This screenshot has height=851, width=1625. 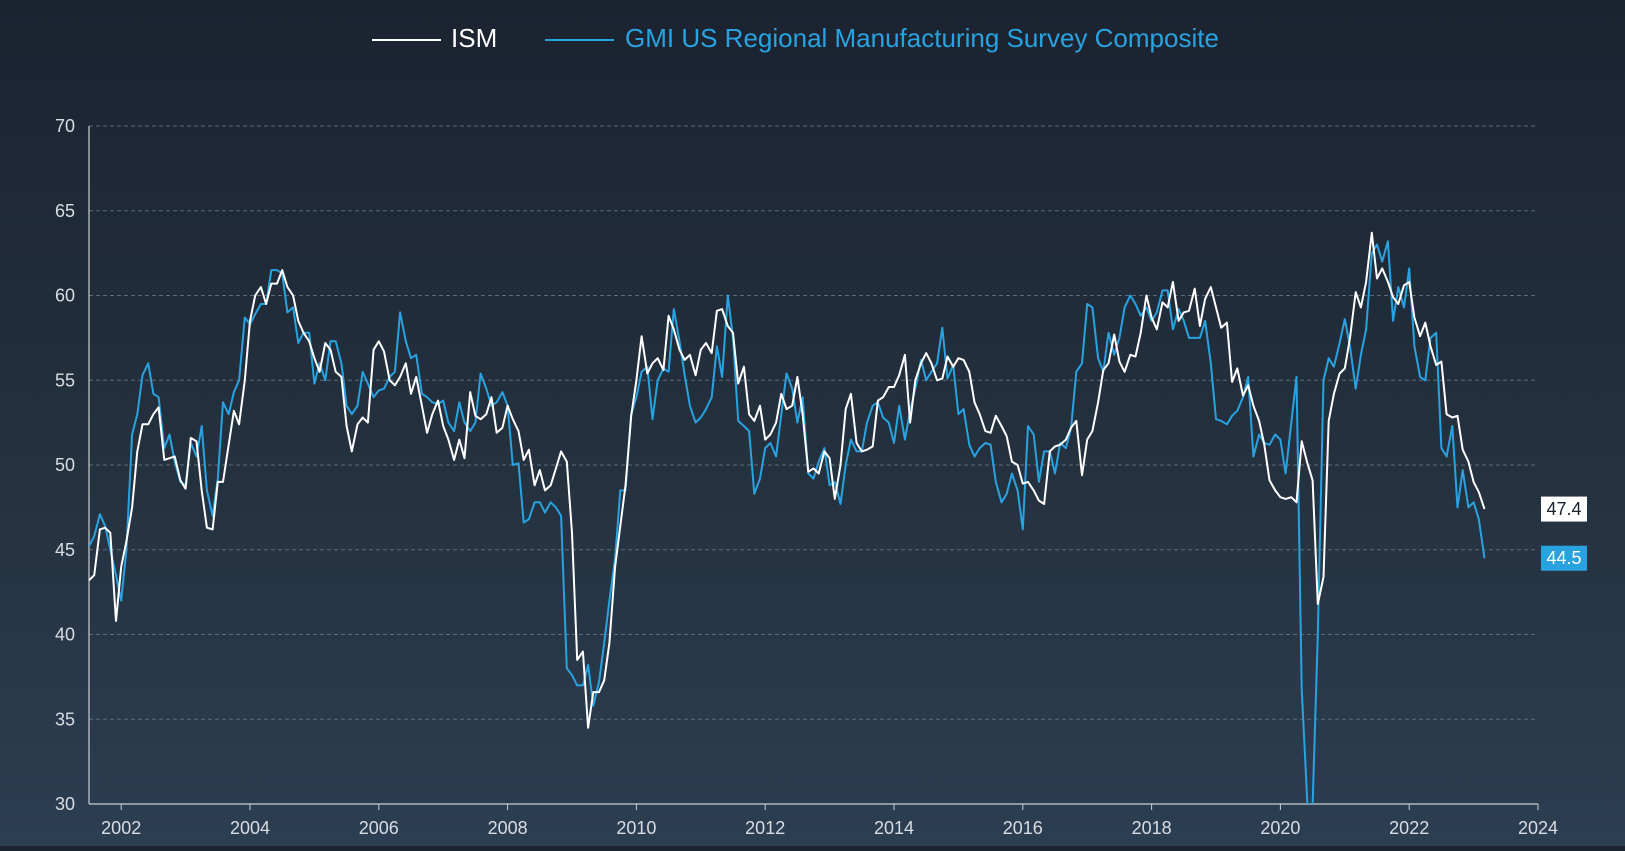 I want to click on x-tick-label: 2016, so click(x=1023, y=828).